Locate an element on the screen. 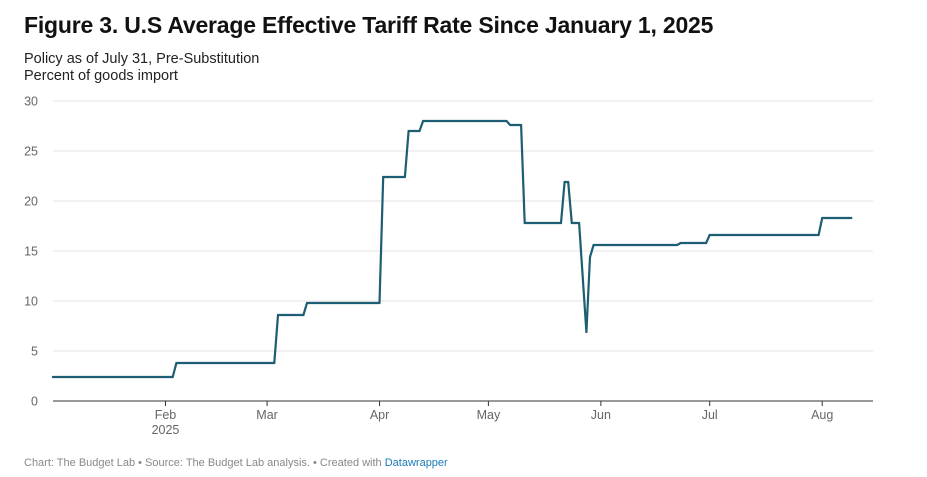  datawrapper-link: Datawrapper is located at coordinates (416, 463).